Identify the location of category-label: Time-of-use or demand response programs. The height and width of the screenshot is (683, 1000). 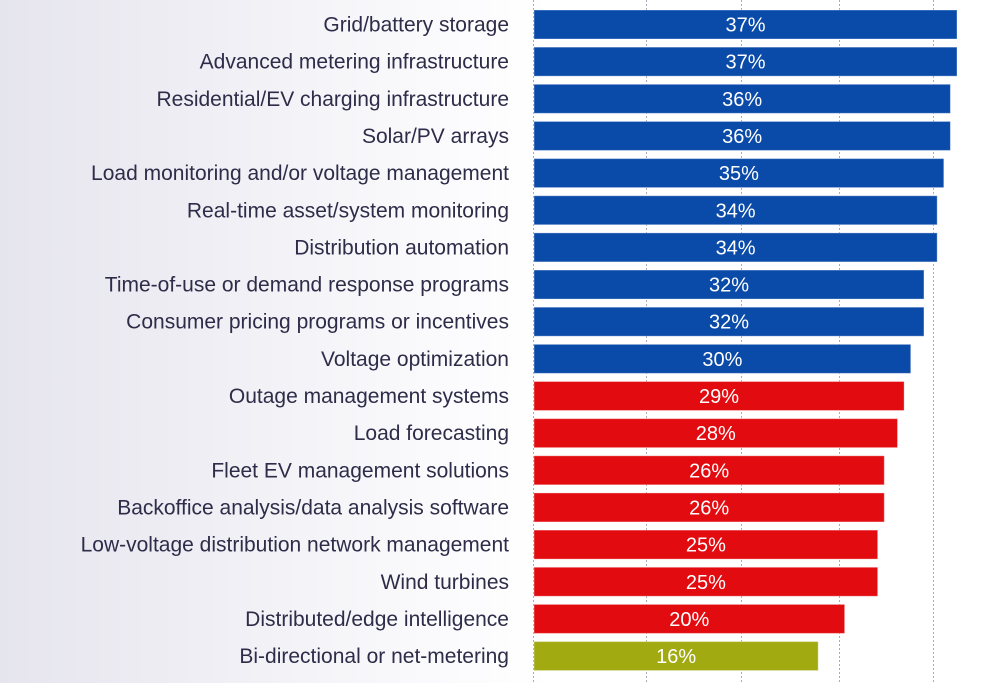
(307, 285).